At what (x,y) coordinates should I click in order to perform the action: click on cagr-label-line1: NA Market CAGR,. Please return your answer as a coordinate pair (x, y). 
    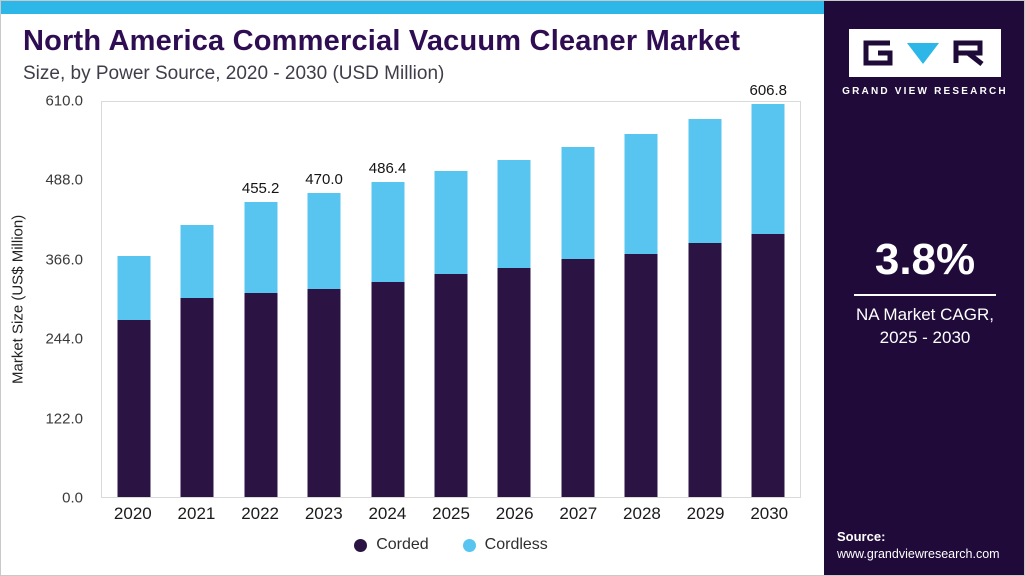
    Looking at the image, I should click on (925, 314).